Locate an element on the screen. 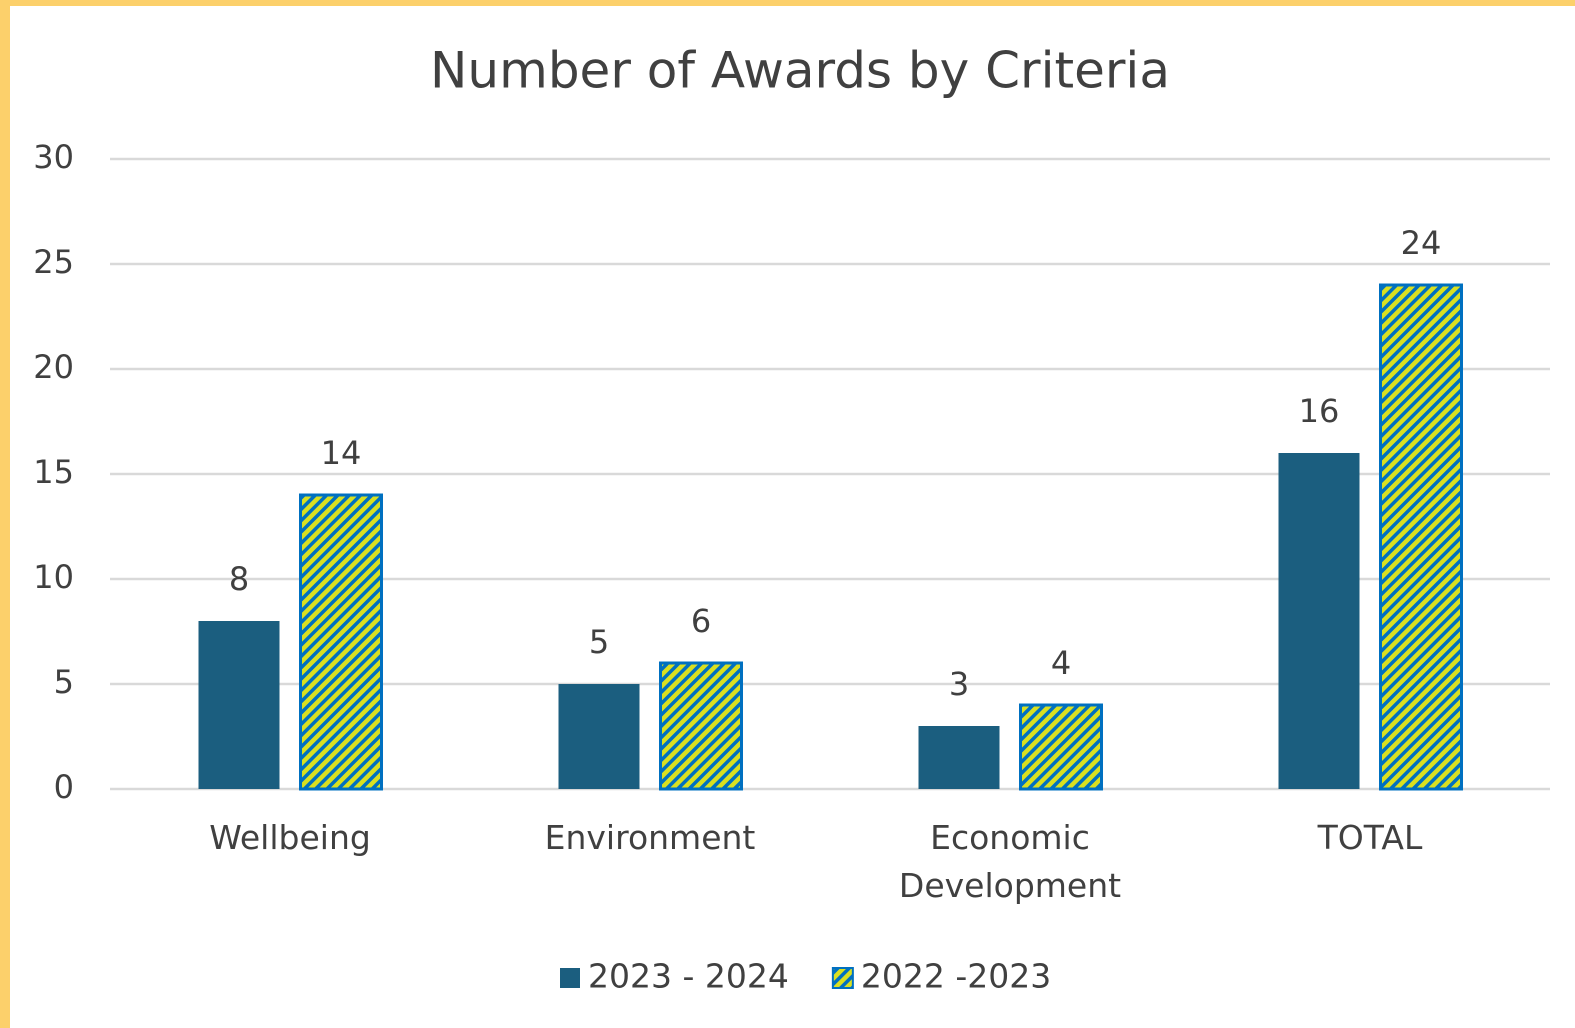  legend-label: 2022 -2023 is located at coordinates (956, 976).